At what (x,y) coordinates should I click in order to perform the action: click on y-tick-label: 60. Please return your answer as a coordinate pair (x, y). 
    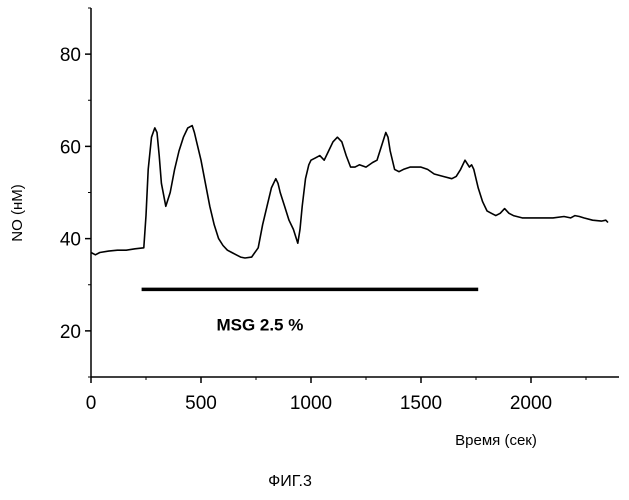
    Looking at the image, I should click on (70, 147).